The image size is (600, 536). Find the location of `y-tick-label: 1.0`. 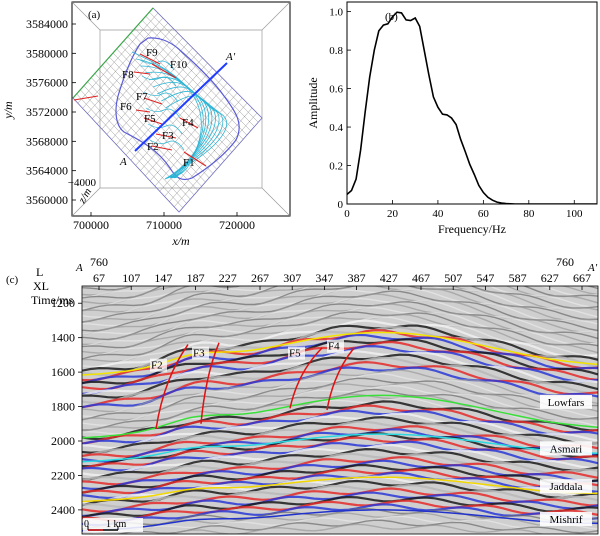

y-tick-label: 1.0 is located at coordinates (336, 13).